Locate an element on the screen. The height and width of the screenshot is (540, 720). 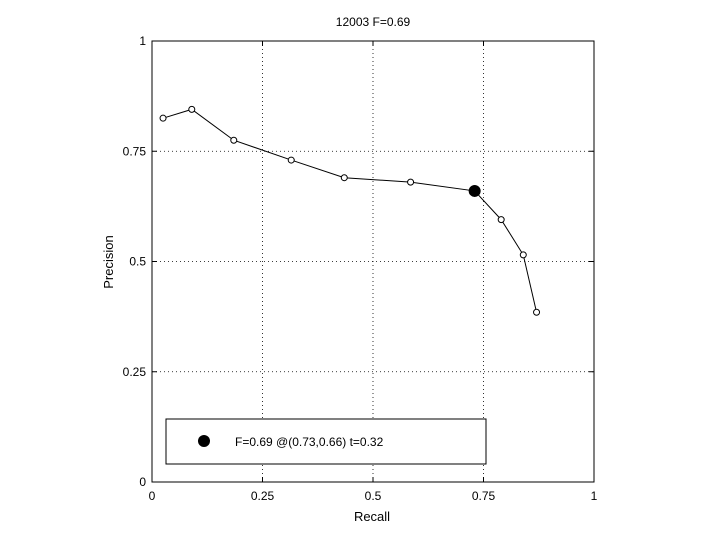
legend-marker-icon is located at coordinates (204, 441).